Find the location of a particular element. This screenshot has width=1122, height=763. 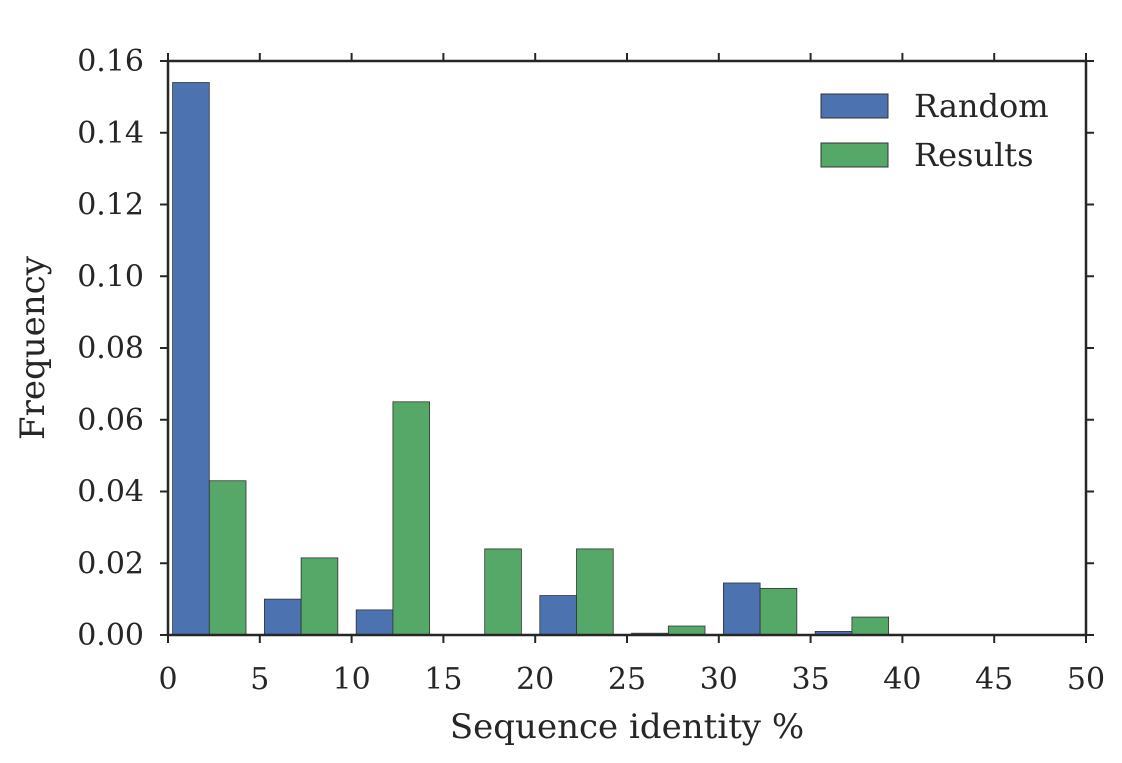

y-tick-label-3: 0.06 is located at coordinates (110, 420).